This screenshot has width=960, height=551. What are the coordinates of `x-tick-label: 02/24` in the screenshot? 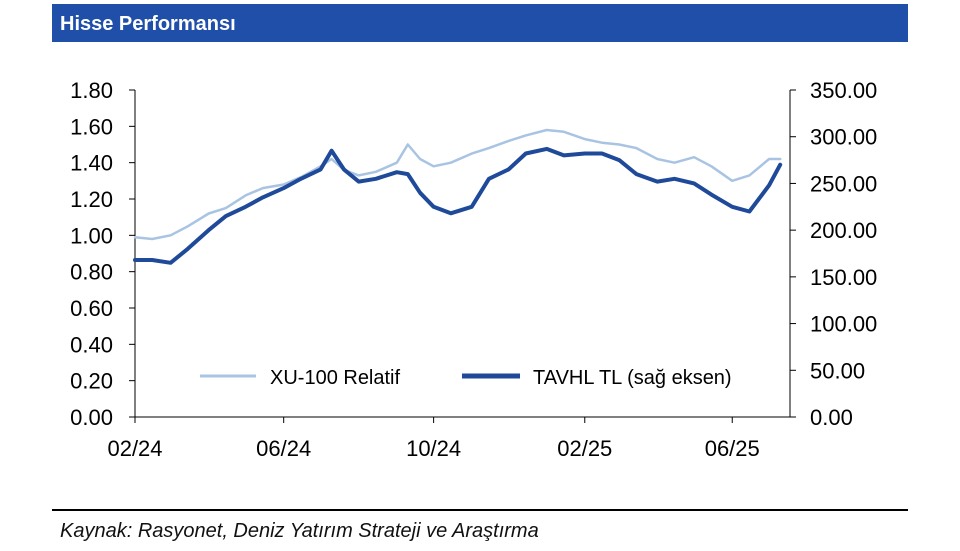 It's located at (134, 448).